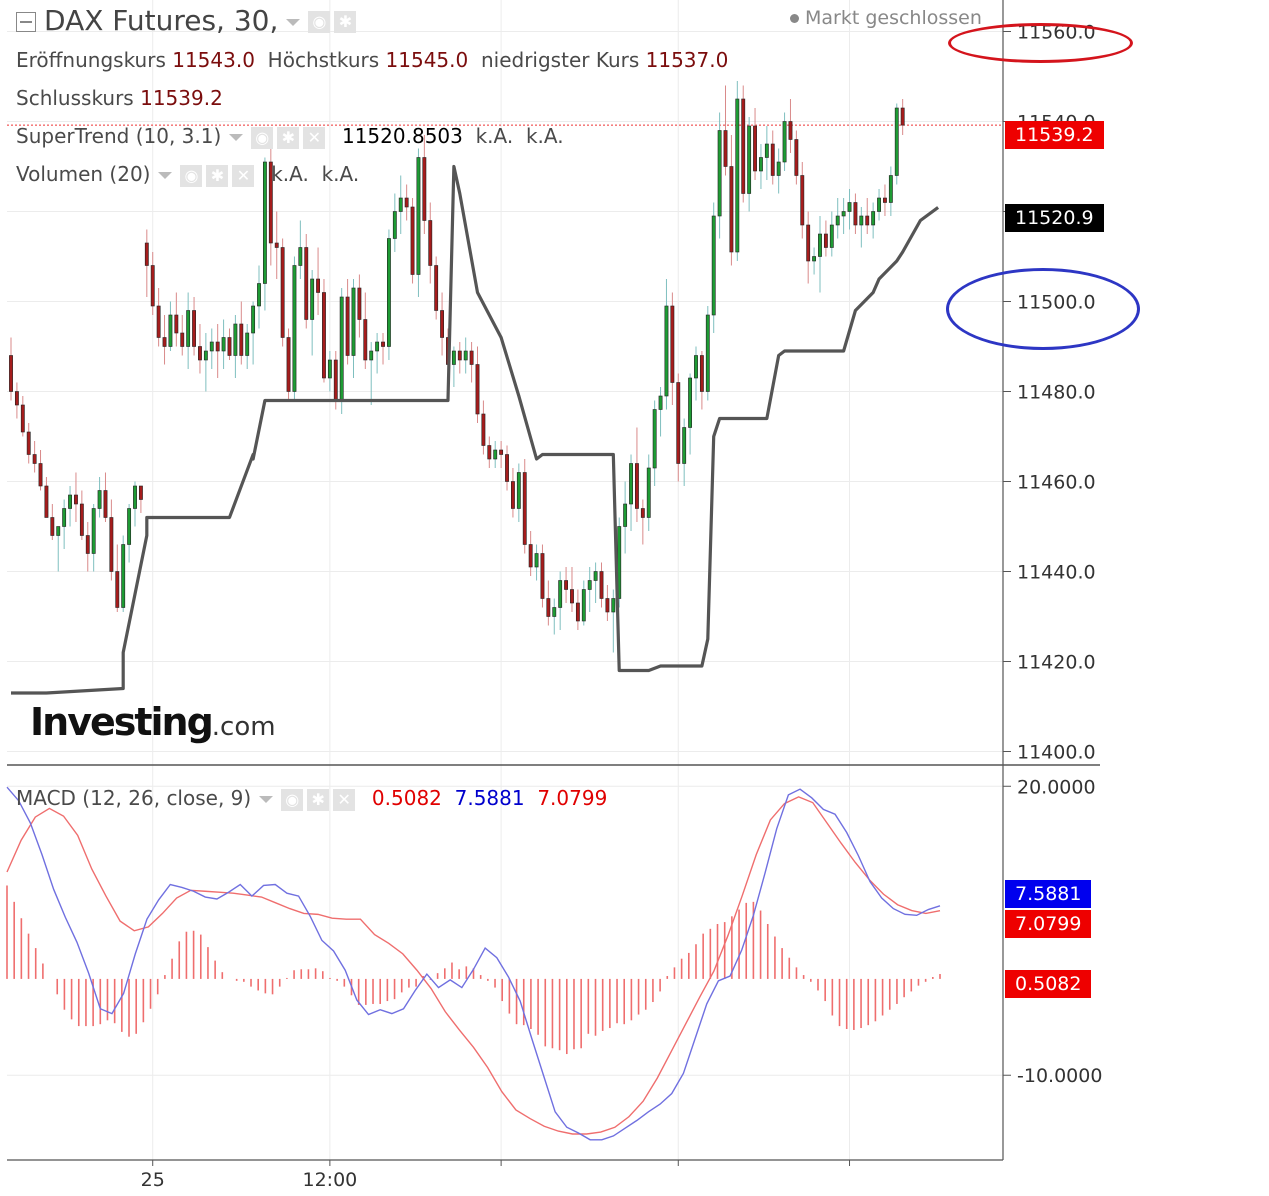  I want to click on red-ellipse-annotation, so click(1040, 43).